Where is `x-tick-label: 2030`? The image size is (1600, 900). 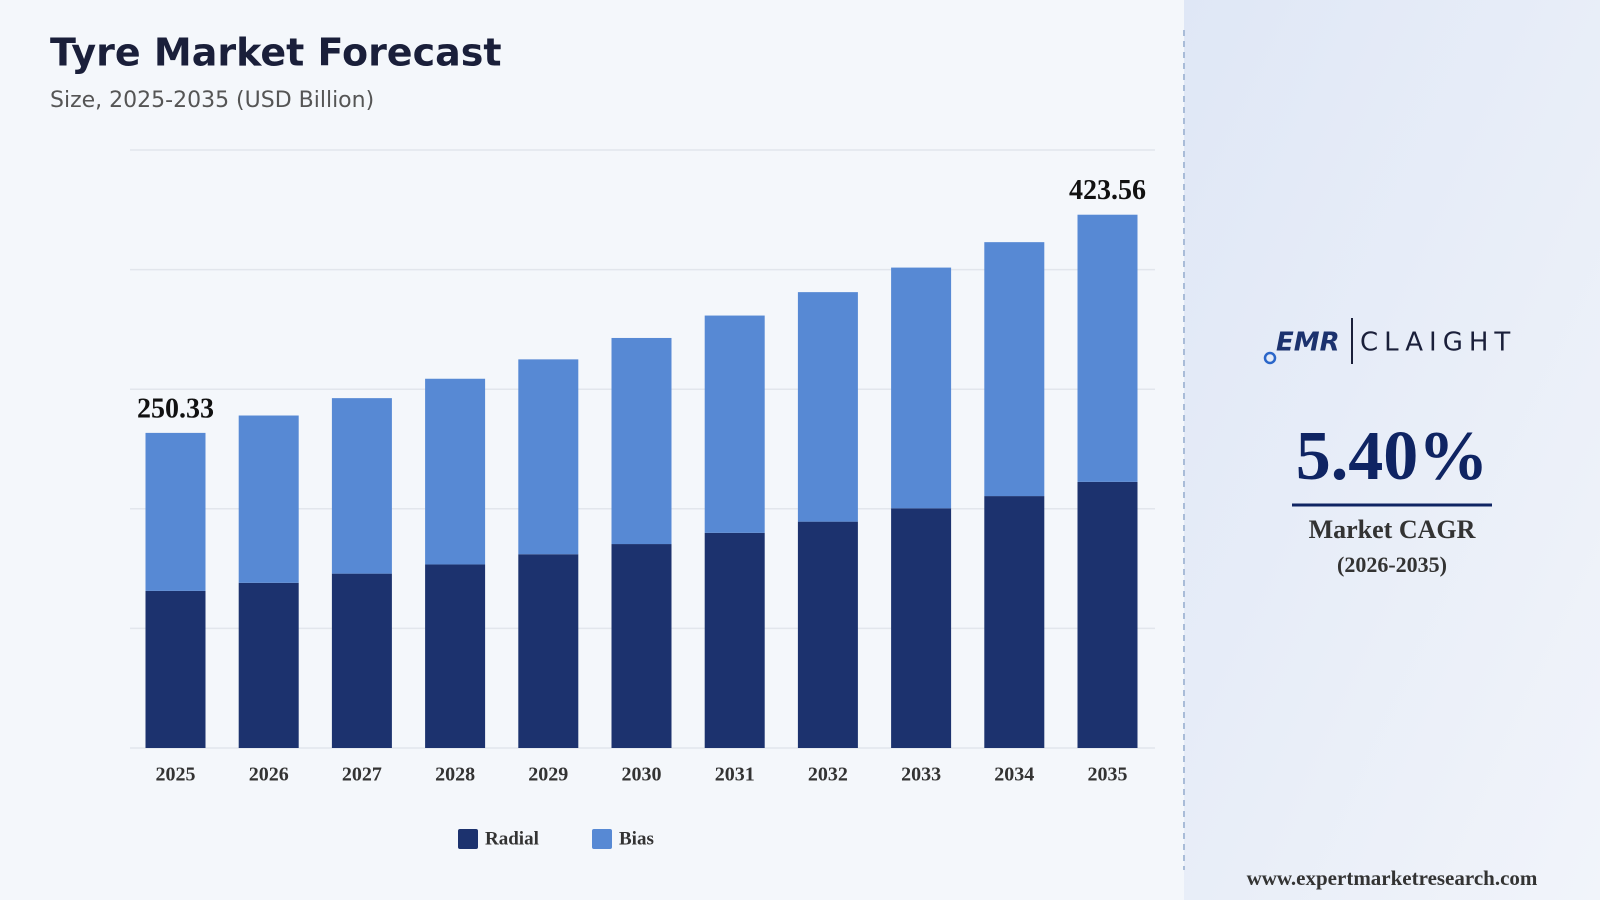 x-tick-label: 2030 is located at coordinates (642, 775).